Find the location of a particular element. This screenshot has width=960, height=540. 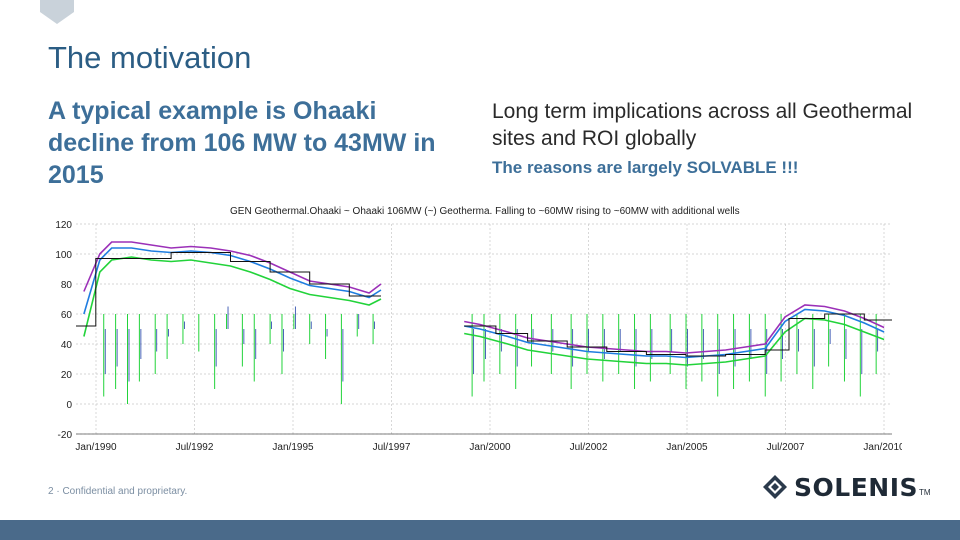

solenis-logo-text: SOLENIS is located at coordinates (856, 487).